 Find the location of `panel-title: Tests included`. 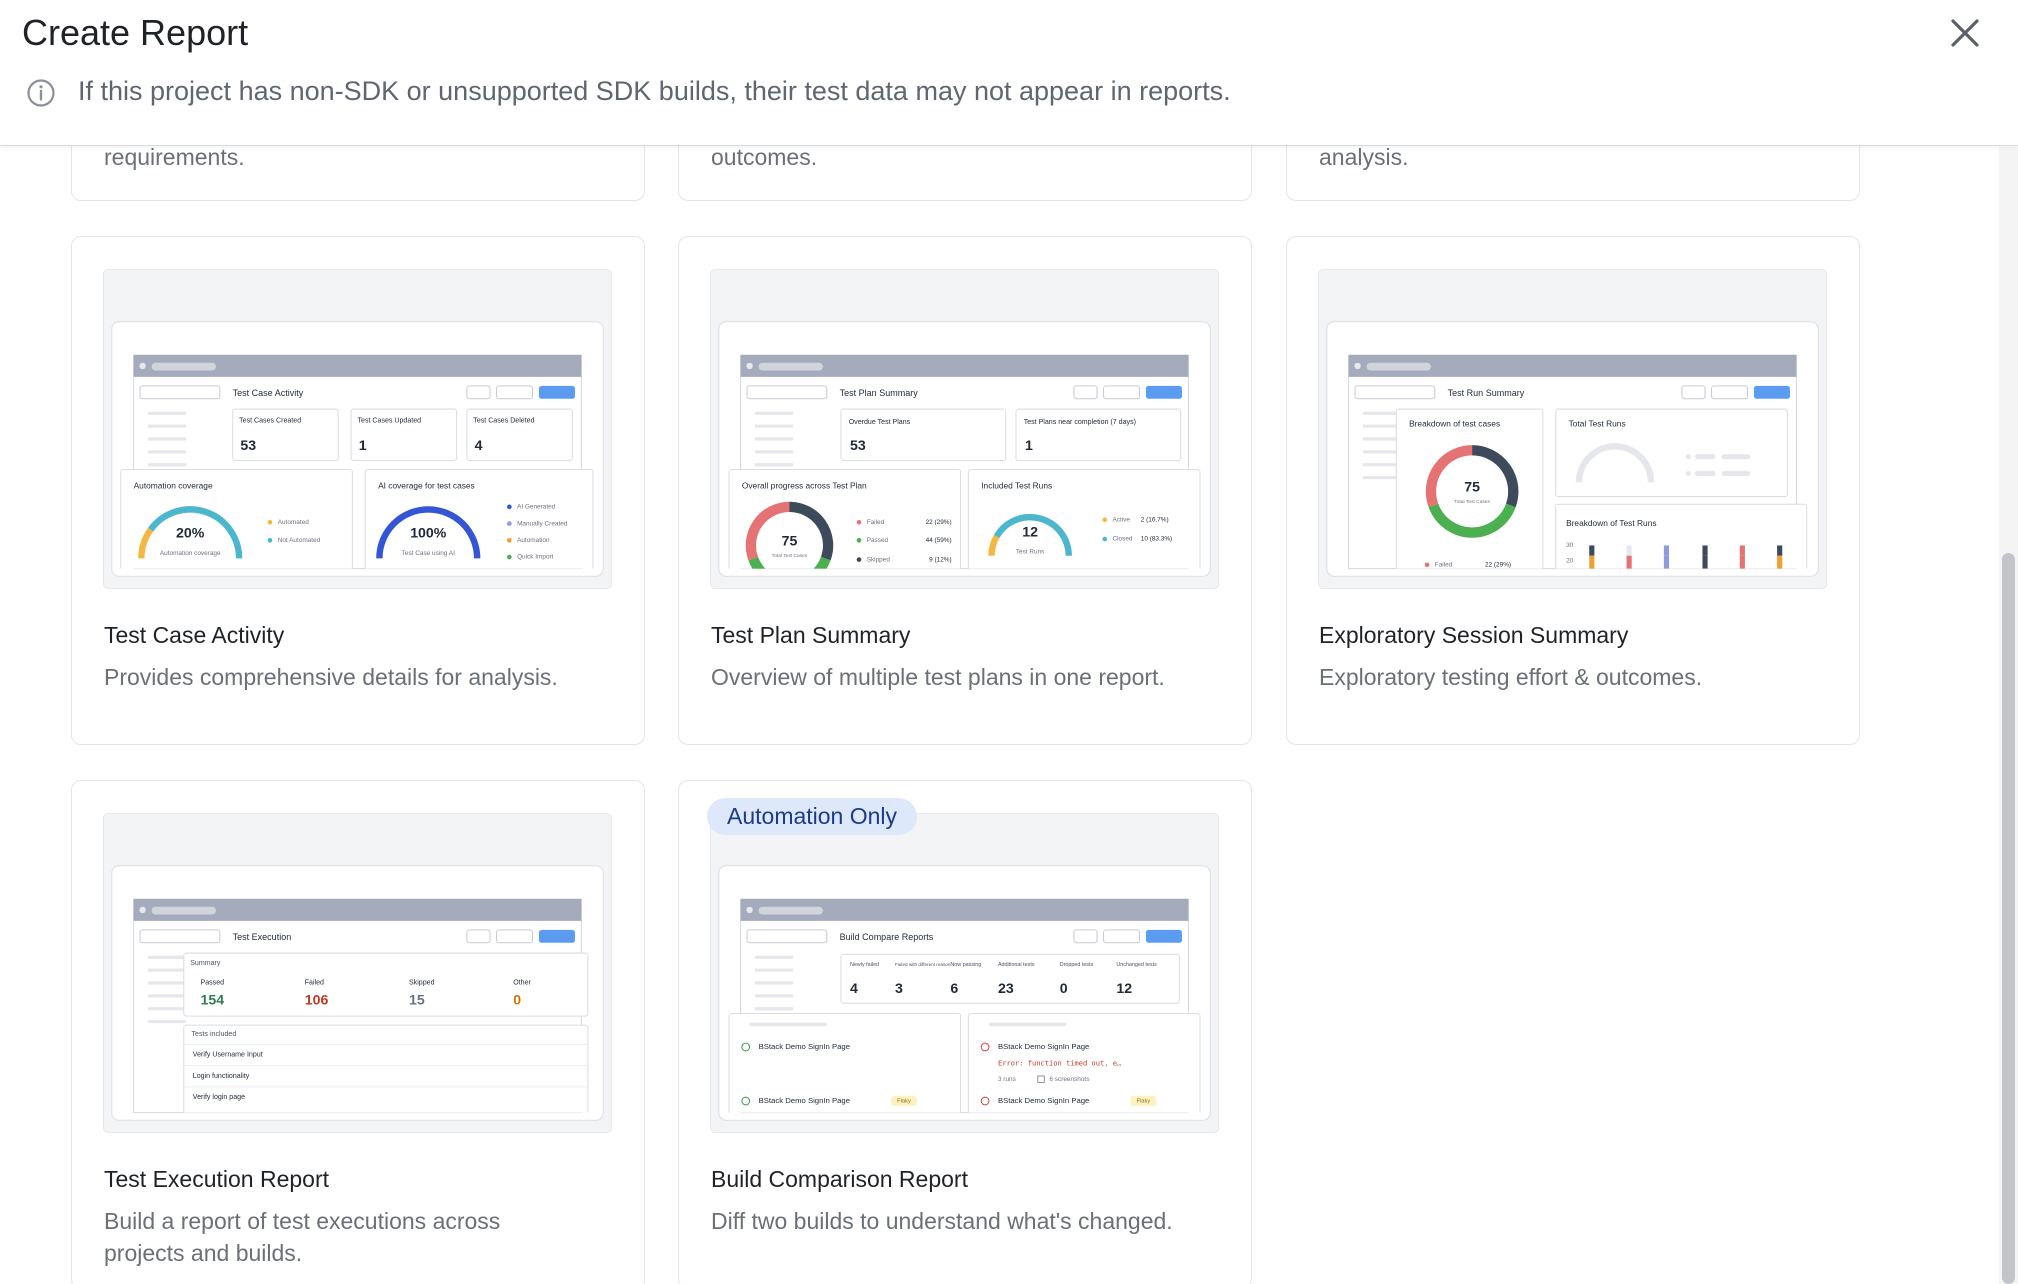

panel-title: Tests included is located at coordinates (214, 1034).